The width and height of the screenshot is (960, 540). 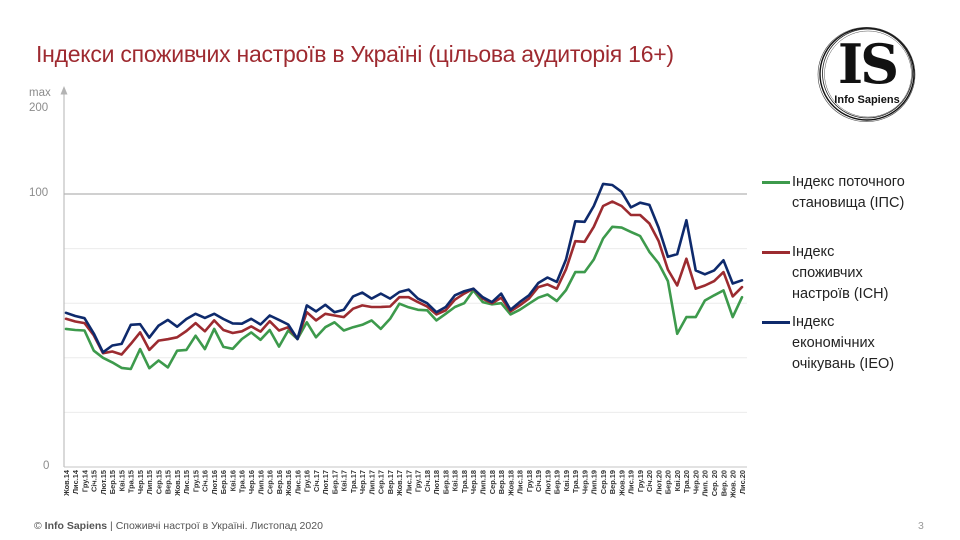 I want to click on x-tick-label: Лис.14, so click(x=75, y=481).